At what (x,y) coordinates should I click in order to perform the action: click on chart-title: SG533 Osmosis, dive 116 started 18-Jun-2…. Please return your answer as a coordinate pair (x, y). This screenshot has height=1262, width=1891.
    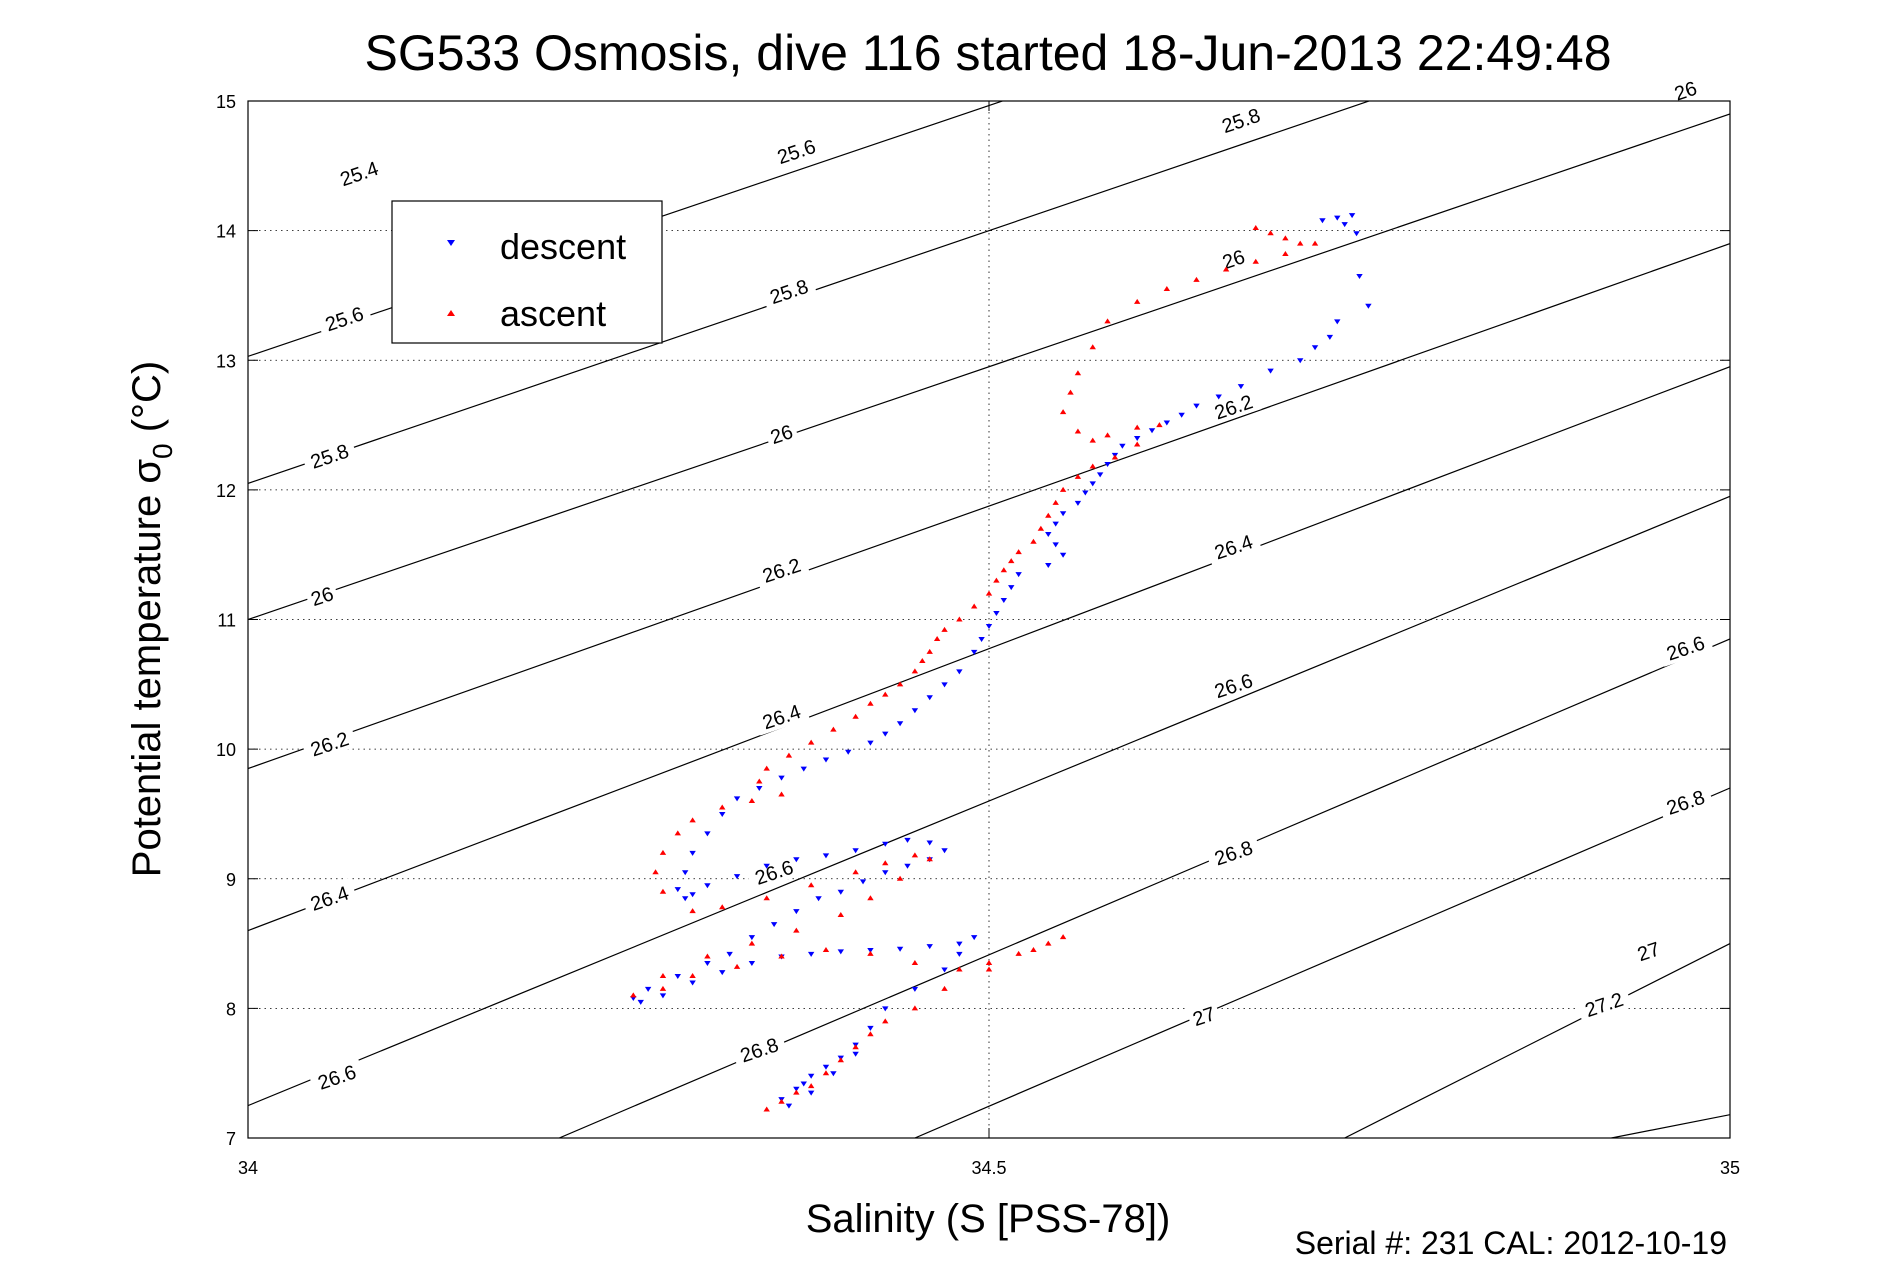
    Looking at the image, I should click on (987, 53).